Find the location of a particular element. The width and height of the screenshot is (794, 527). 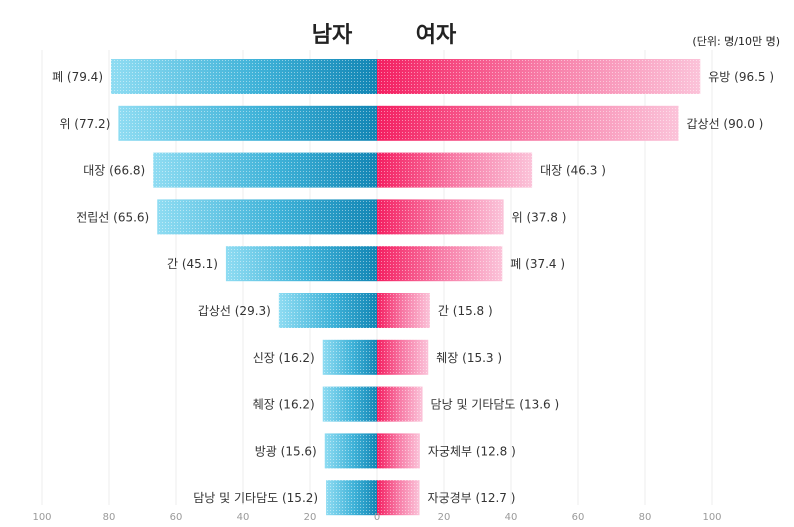

female-bar-label: 간 (15.8 ) is located at coordinates (465, 311).